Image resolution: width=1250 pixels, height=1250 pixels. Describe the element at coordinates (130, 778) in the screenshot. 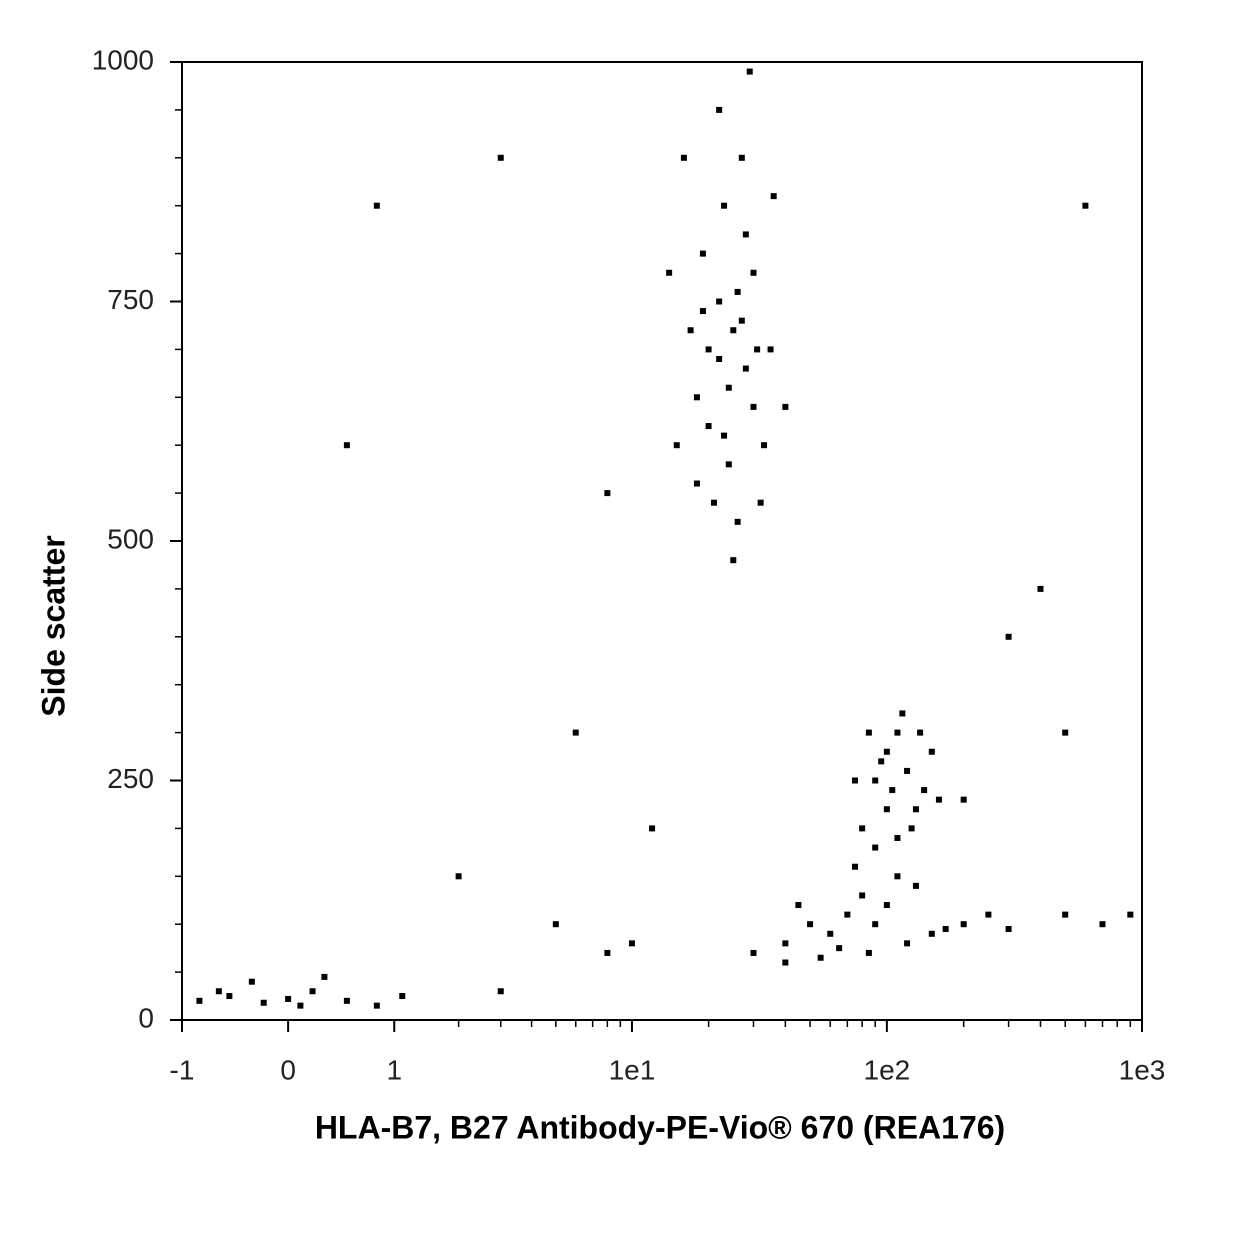

I see `y-tick-label: 250` at that location.